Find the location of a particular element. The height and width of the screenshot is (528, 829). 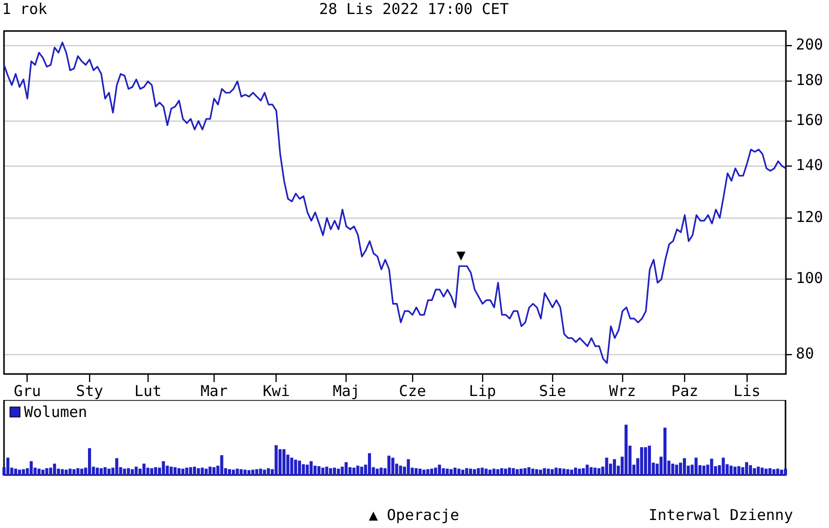

chart-subtitle: 28 Lis 2022 17:00 CET is located at coordinates (414, 9).